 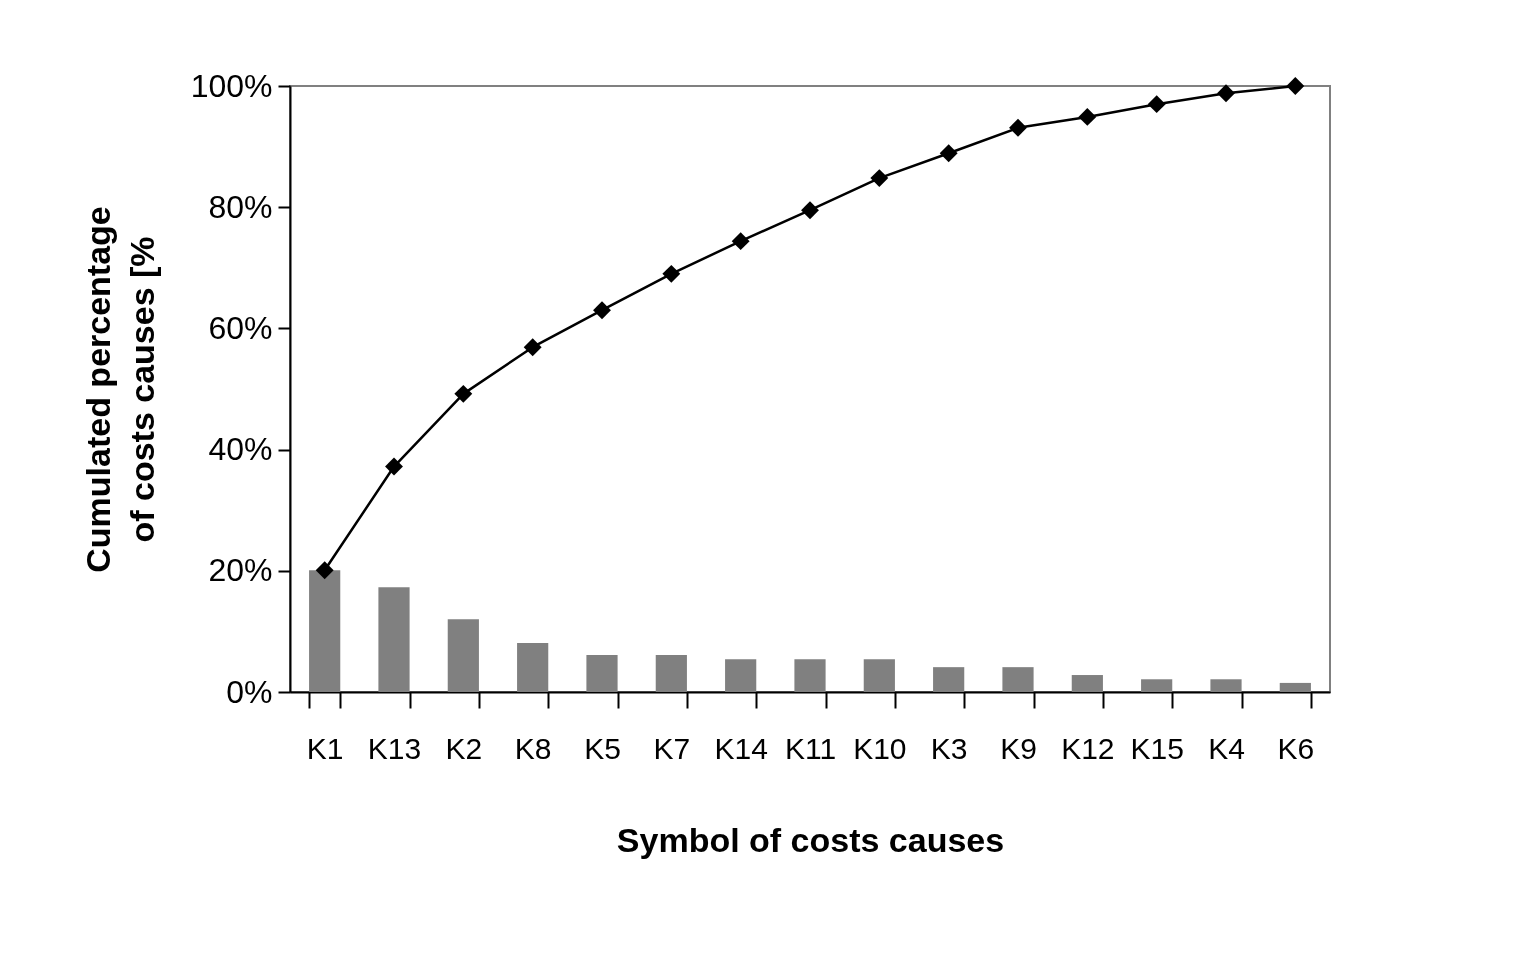 I want to click on x-tick-label: K14, so click(x=741, y=748).